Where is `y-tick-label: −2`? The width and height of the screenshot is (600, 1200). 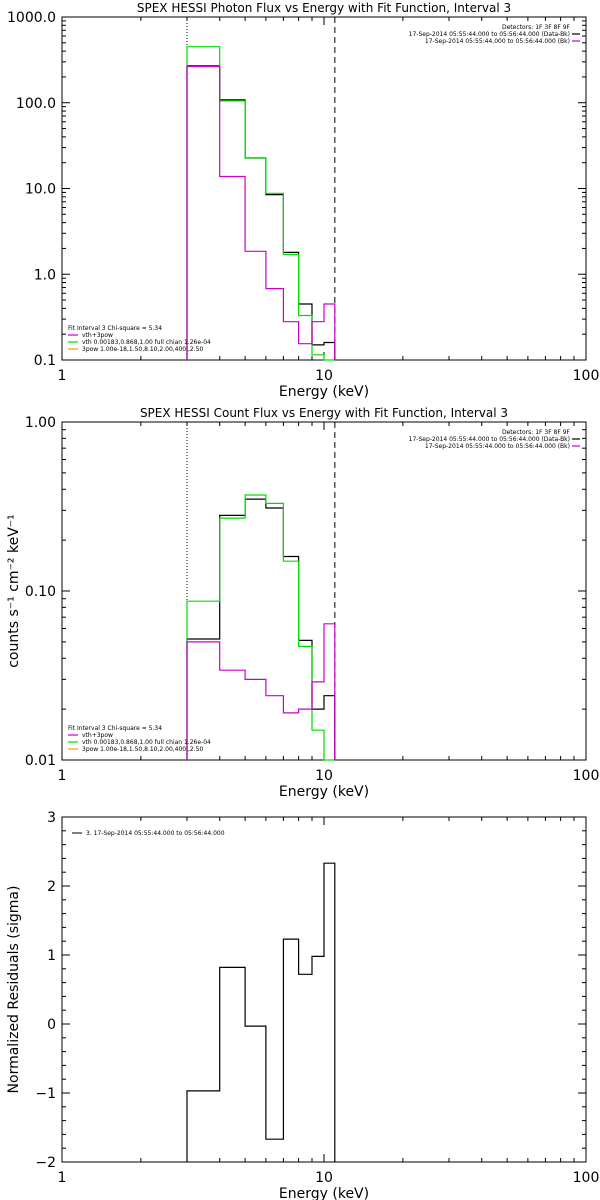
y-tick-label: −2 is located at coordinates (45, 1163).